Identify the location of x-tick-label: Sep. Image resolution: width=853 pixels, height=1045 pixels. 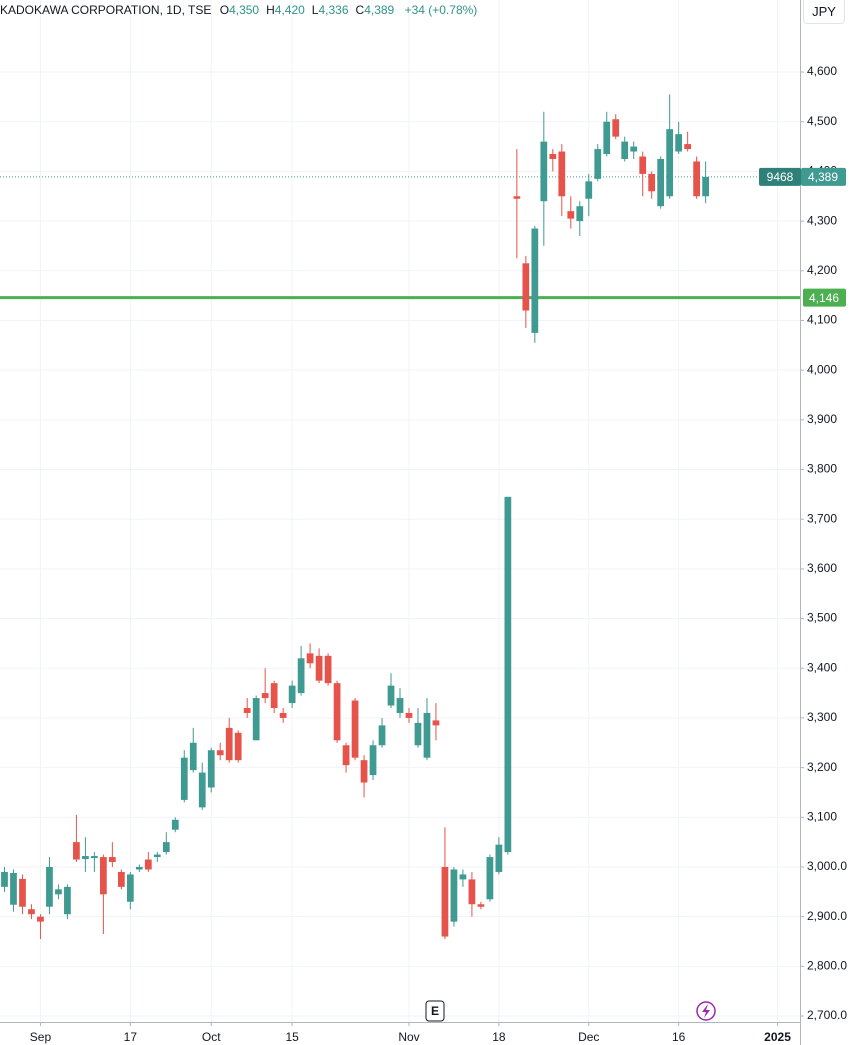
(41, 1037).